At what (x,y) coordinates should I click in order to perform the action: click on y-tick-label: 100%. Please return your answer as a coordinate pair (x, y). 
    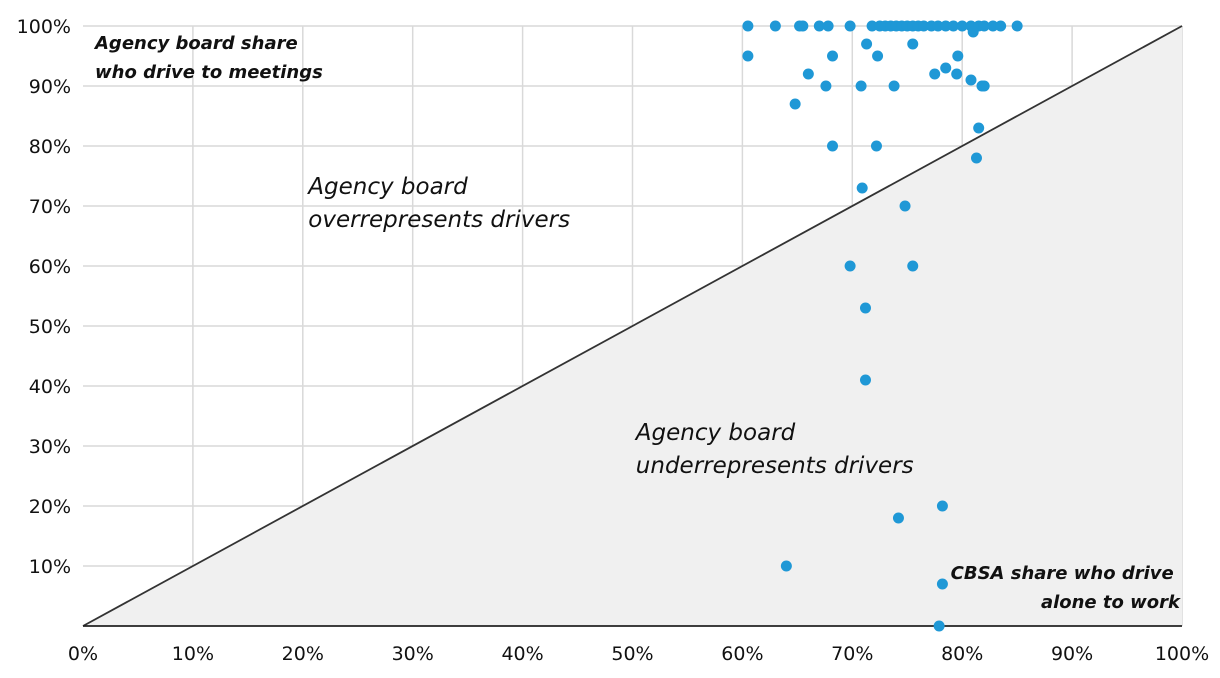
    Looking at the image, I should click on (44, 27).